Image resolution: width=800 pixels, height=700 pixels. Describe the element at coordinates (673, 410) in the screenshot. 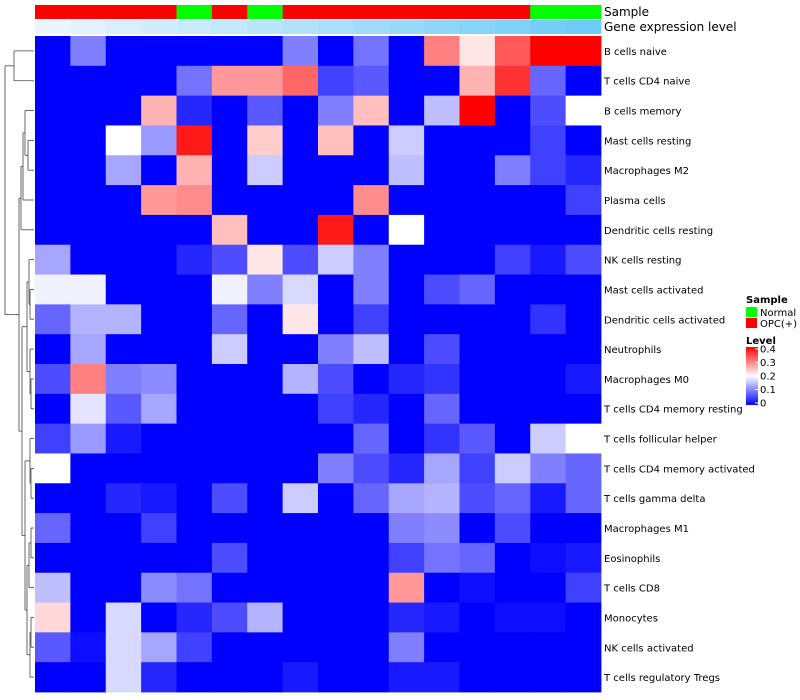

I see `row-label-t-cells-cd4-memory-resting: T cells CD4 memory resting` at that location.